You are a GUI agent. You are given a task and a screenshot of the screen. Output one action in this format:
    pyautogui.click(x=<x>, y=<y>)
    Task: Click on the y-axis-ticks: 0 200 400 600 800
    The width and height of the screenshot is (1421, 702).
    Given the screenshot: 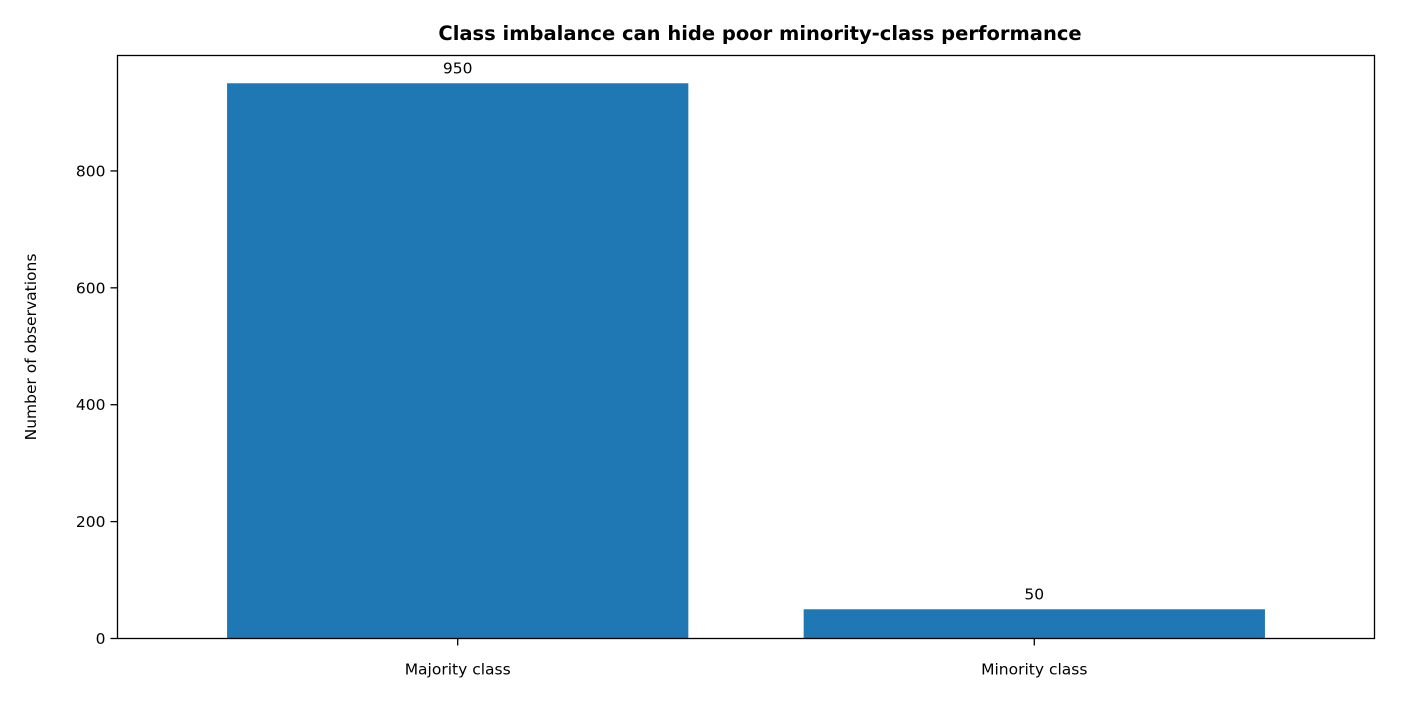 What is the action you would take?
    pyautogui.click(x=97, y=405)
    